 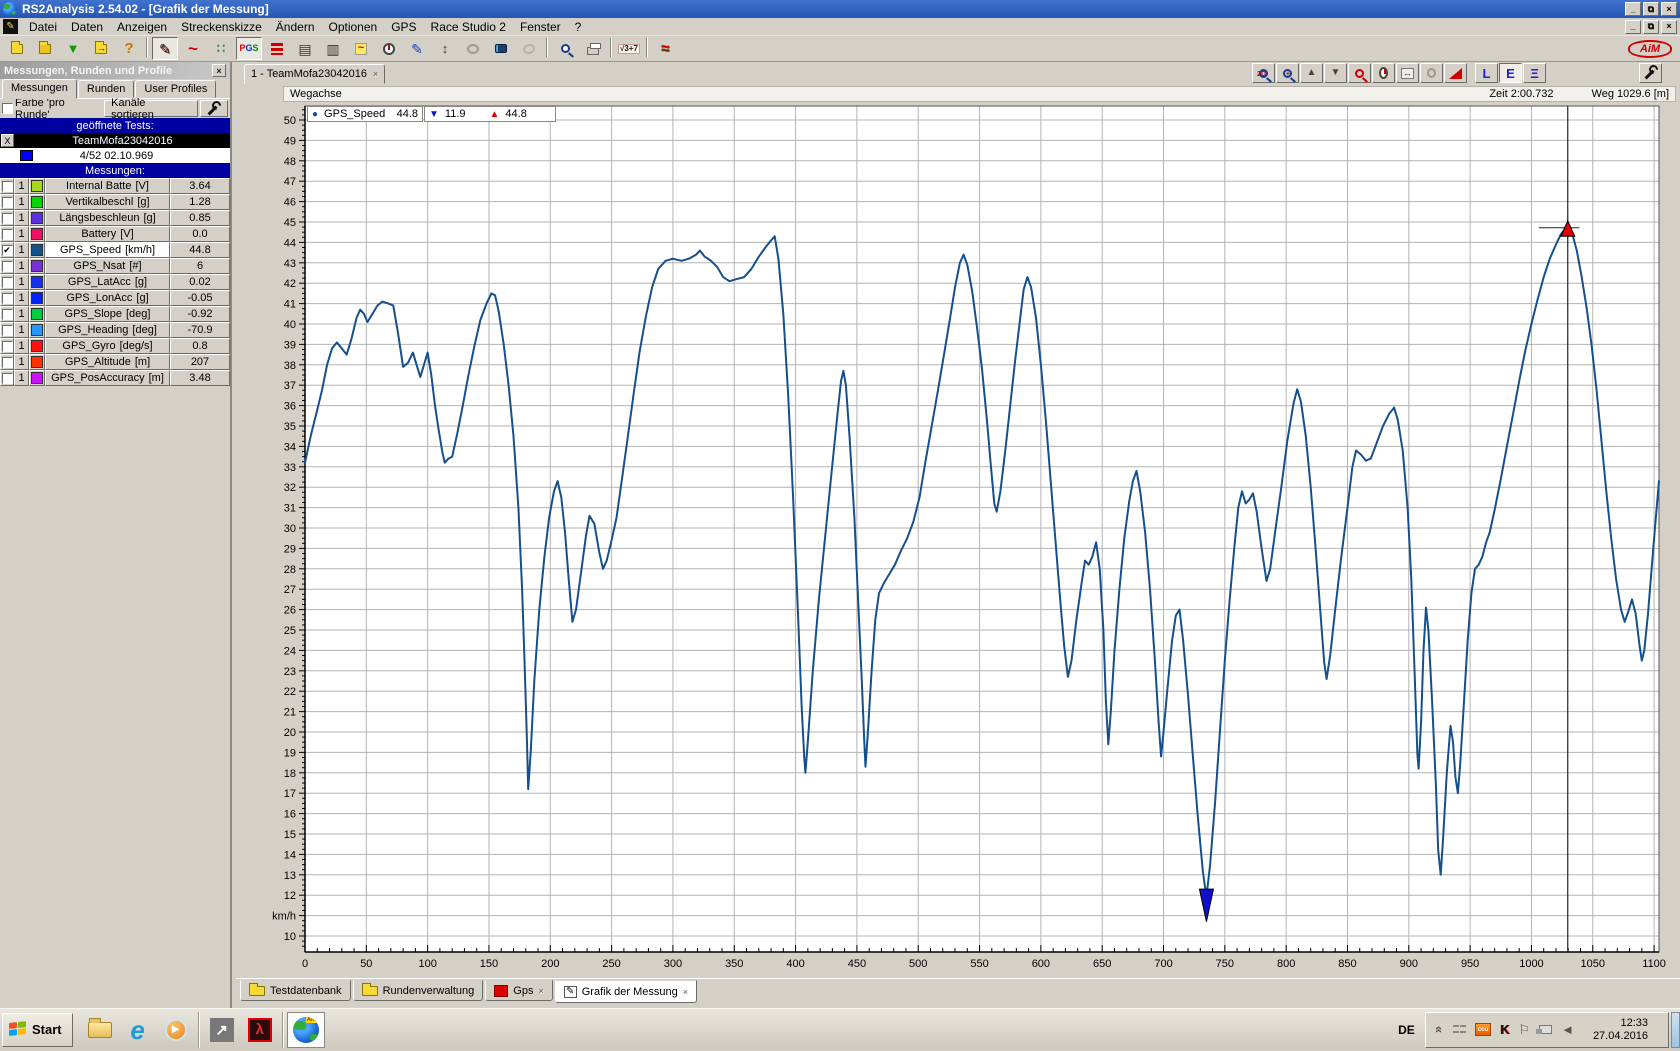 I want to click on tab-grafik-der-messung: ✎ Grafik der Messung ×, so click(x=625, y=991).